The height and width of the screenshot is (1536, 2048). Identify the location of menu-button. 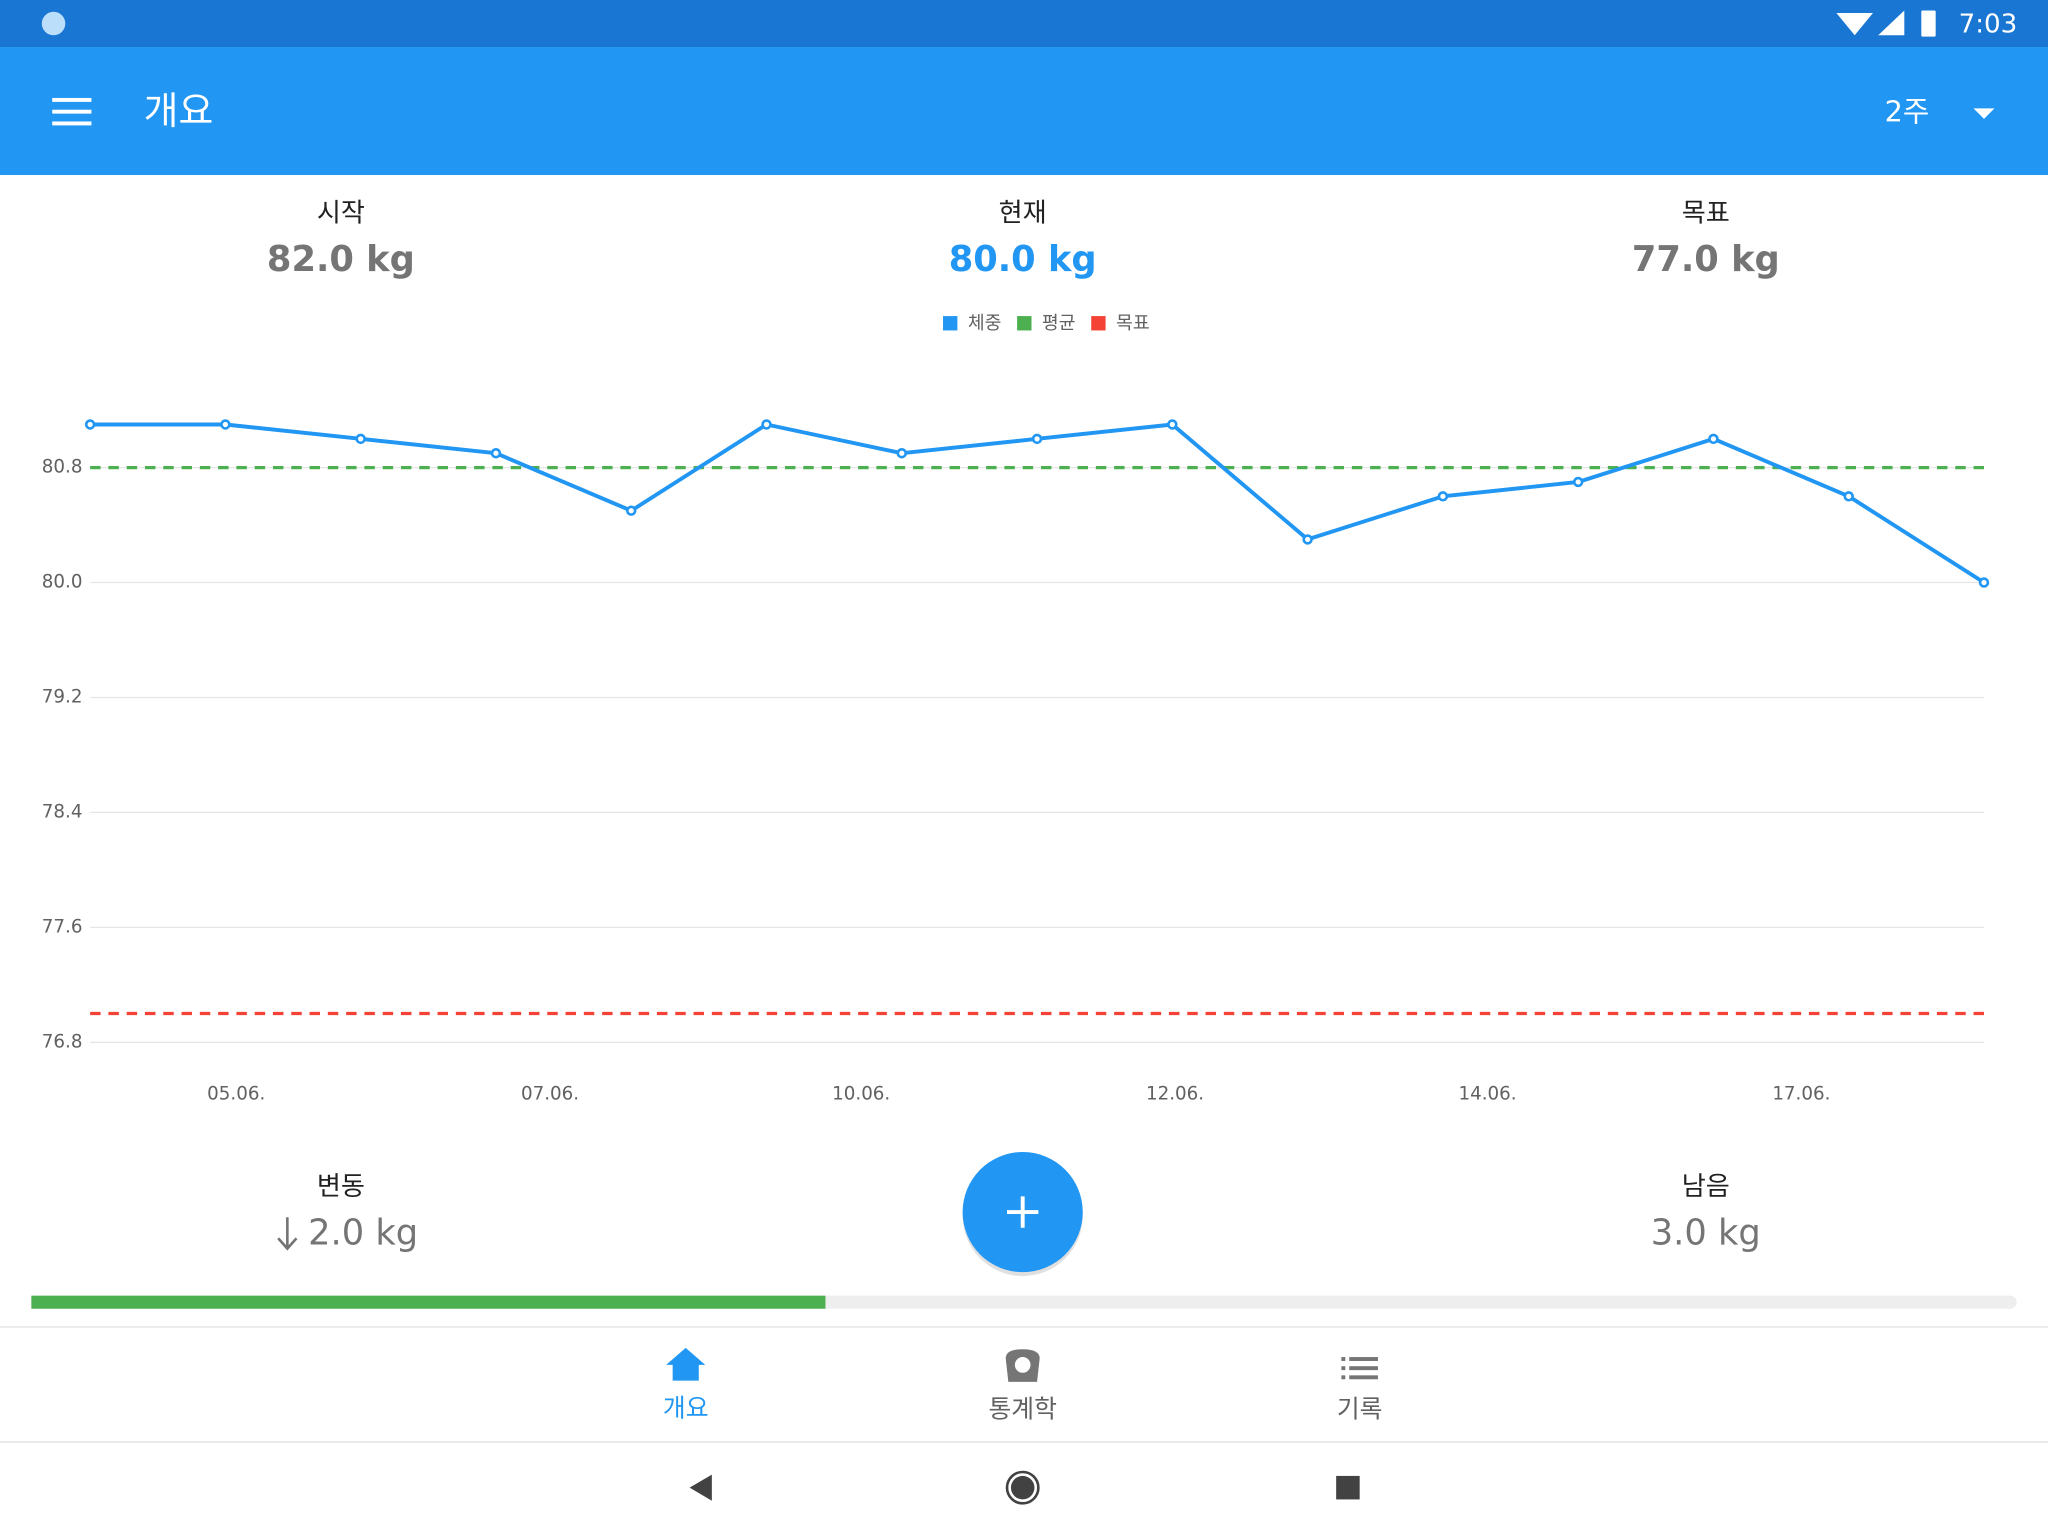
(72, 111).